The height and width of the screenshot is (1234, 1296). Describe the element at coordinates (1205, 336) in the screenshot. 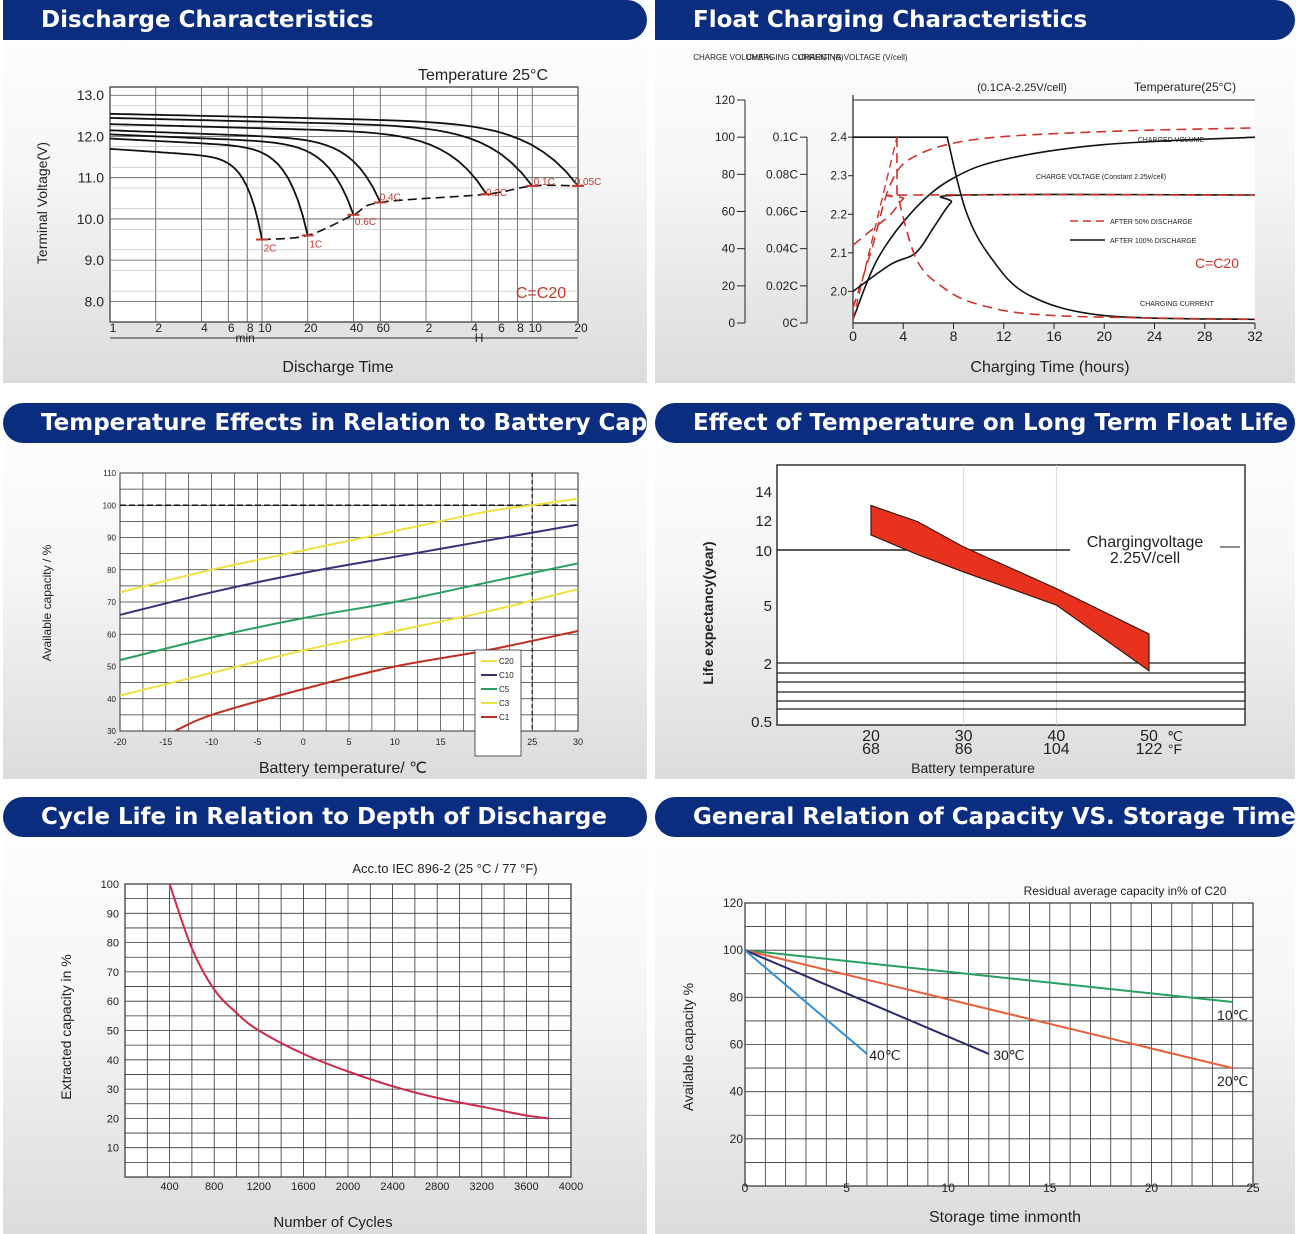

I see `x-tick: 28` at that location.